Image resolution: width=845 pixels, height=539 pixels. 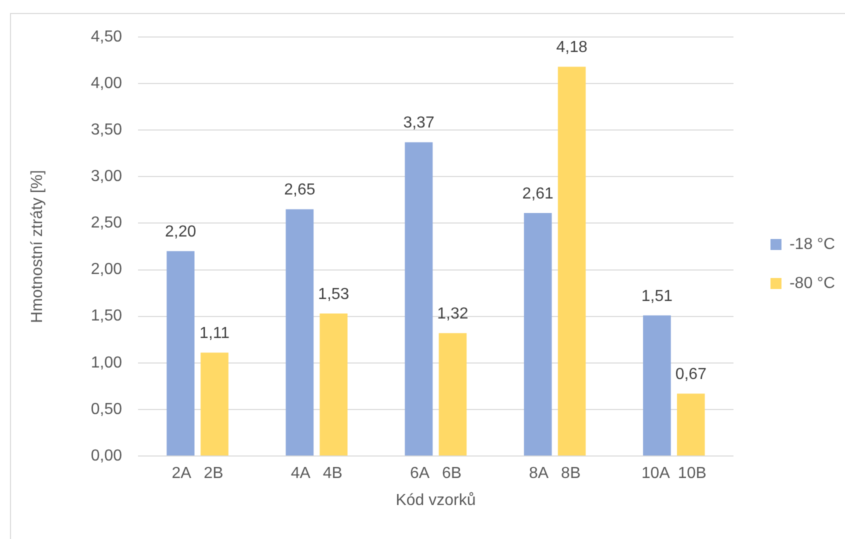 What do you see at coordinates (334, 294) in the screenshot?
I see `data-label: 1,53` at bounding box center [334, 294].